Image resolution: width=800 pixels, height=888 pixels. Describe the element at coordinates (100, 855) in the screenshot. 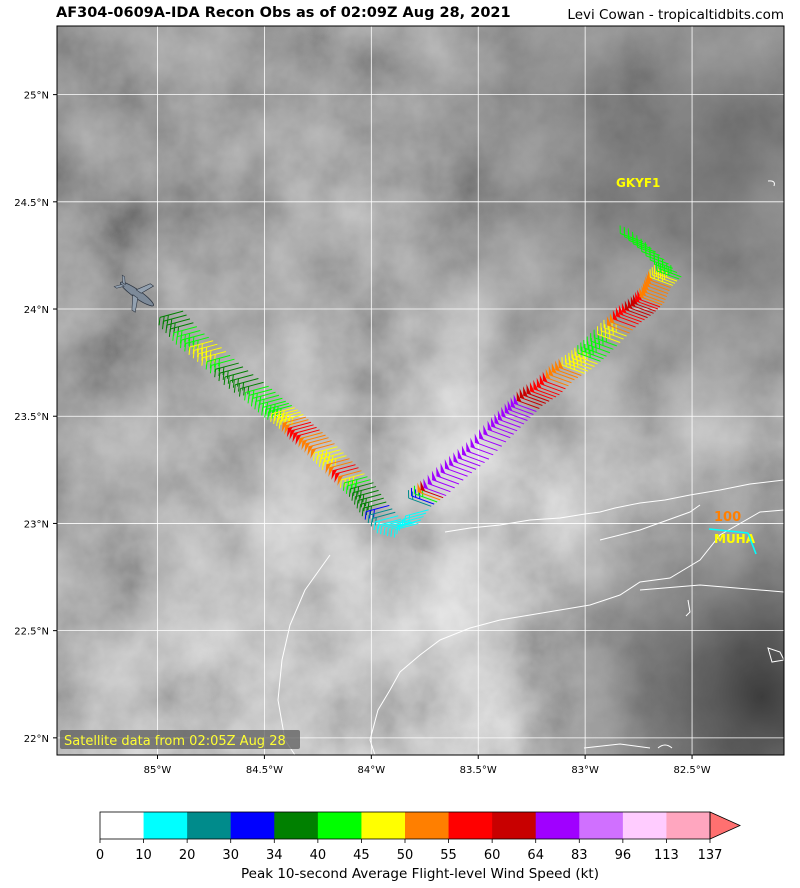

I see `colorbar-tick-label: 0` at that location.